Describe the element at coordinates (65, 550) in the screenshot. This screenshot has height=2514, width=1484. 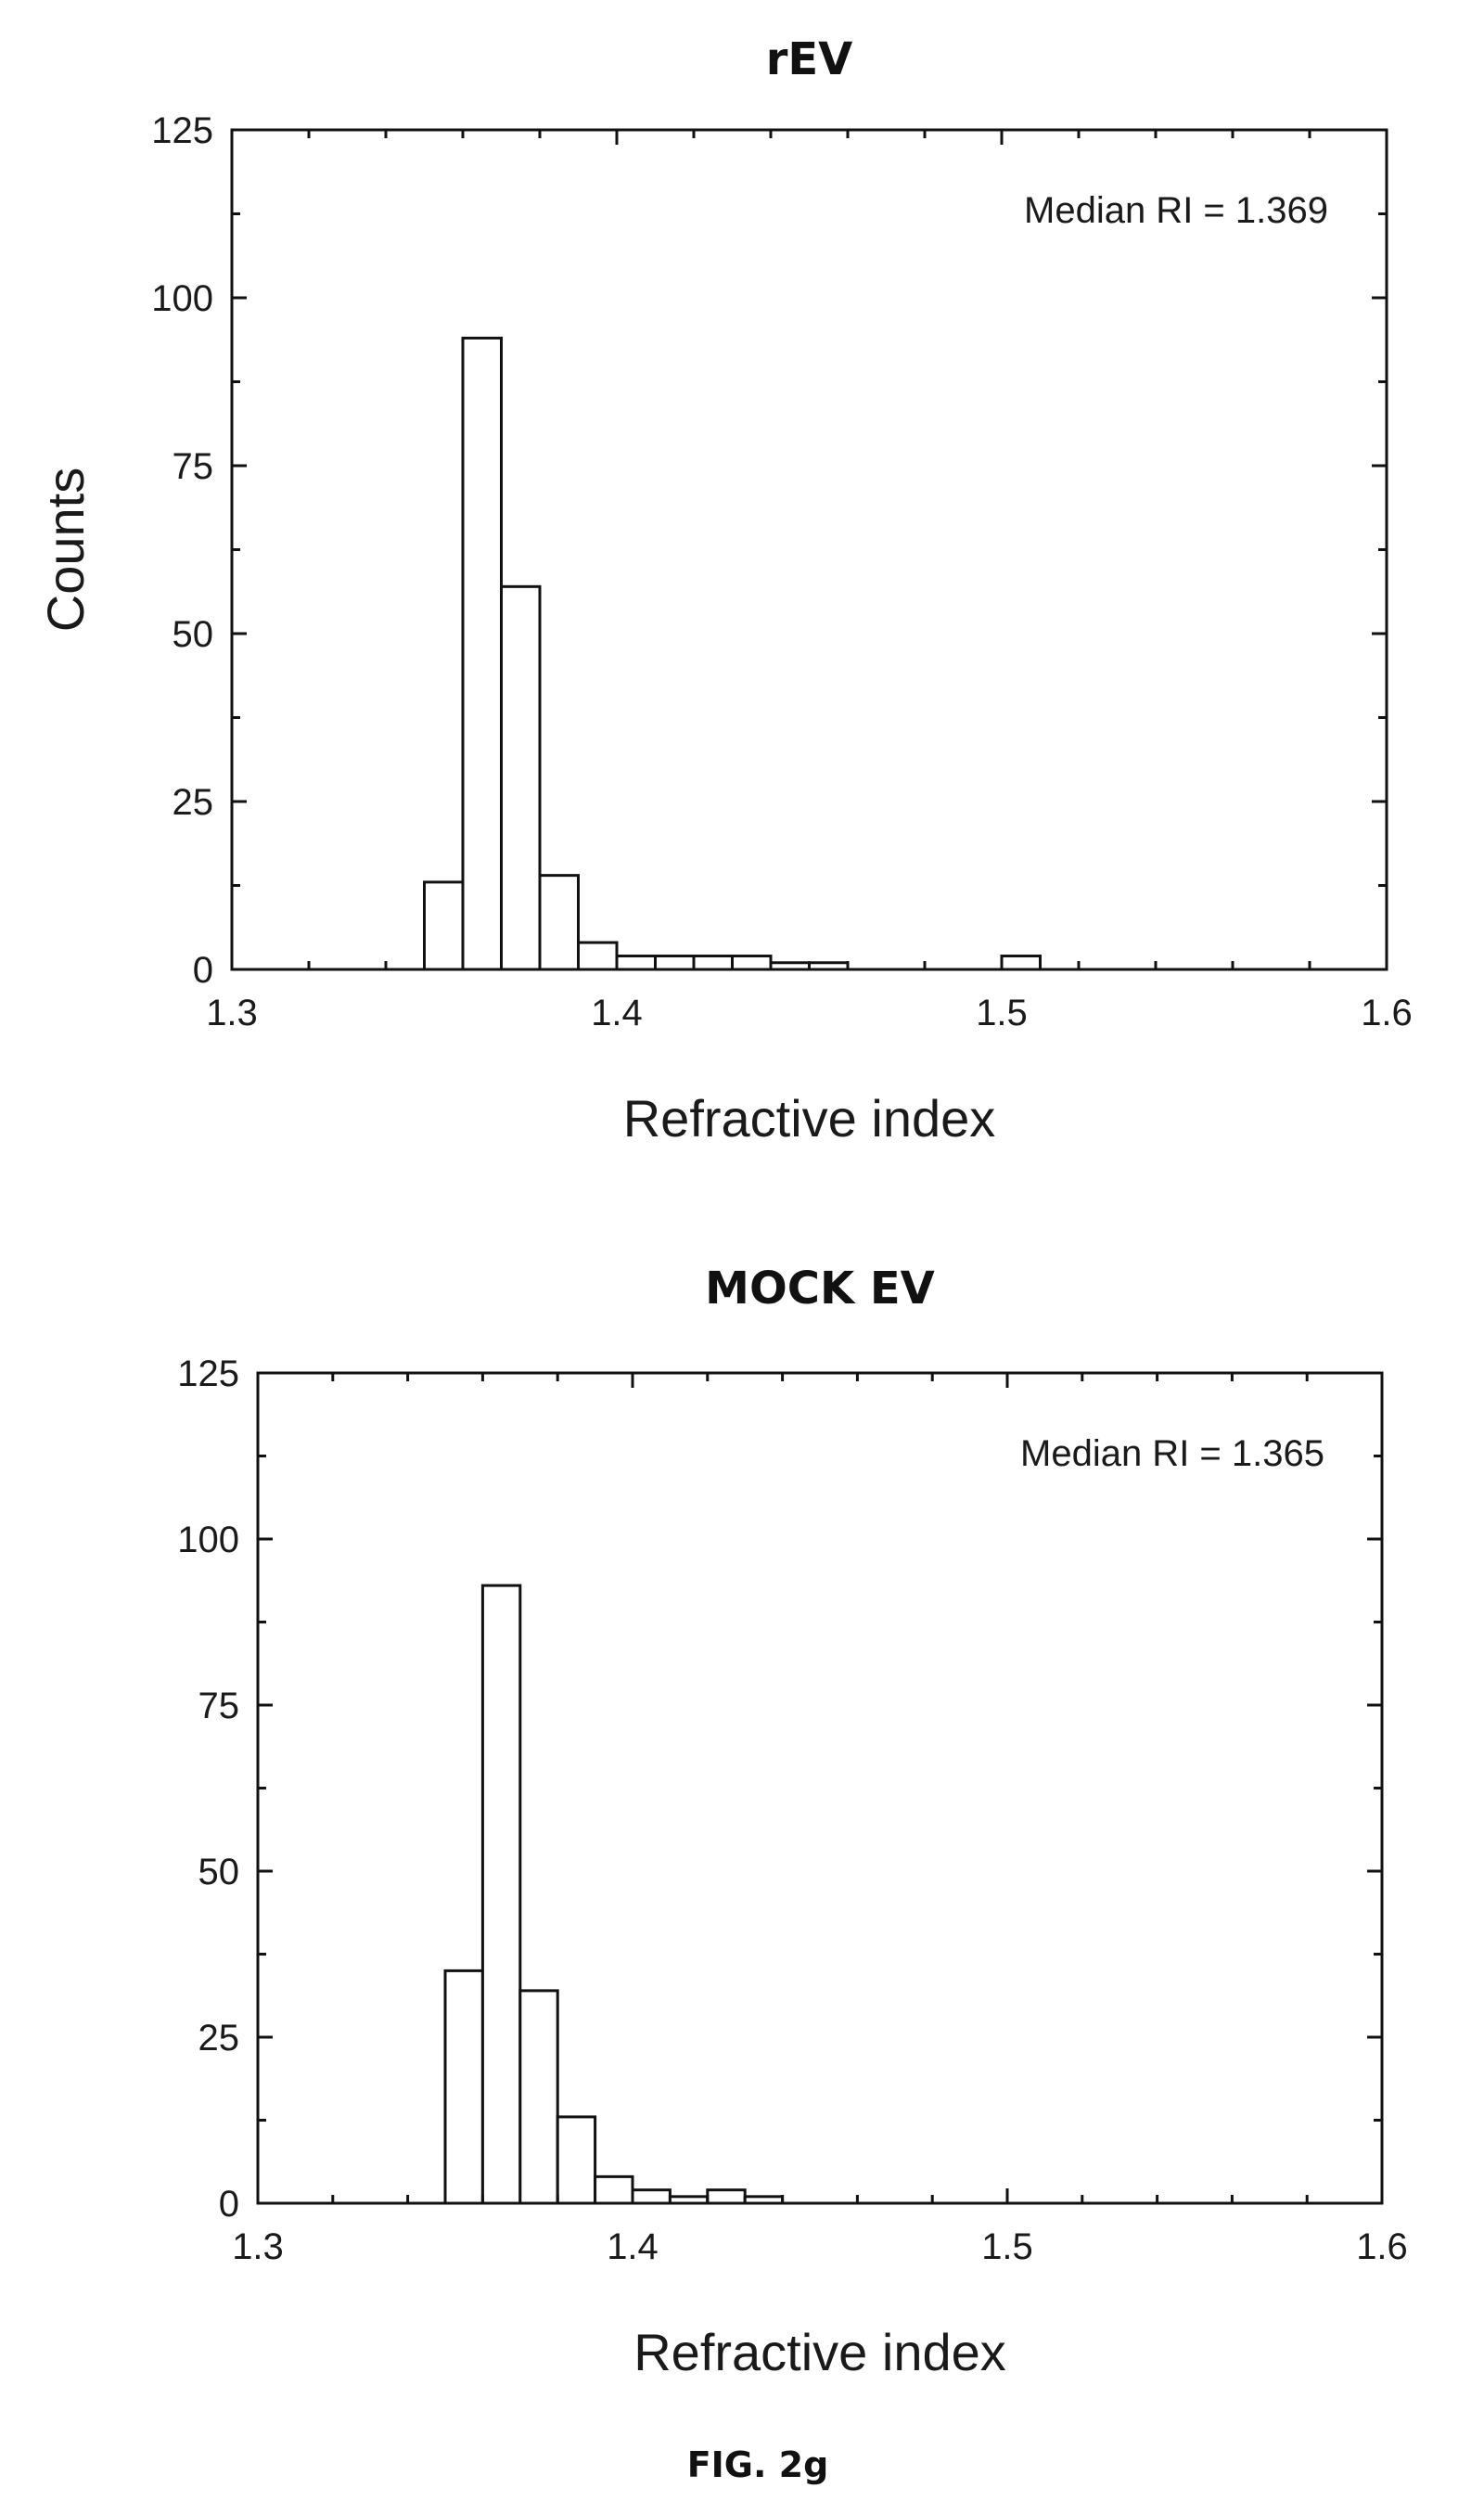
I see `y-axis-label: Counts` at that location.